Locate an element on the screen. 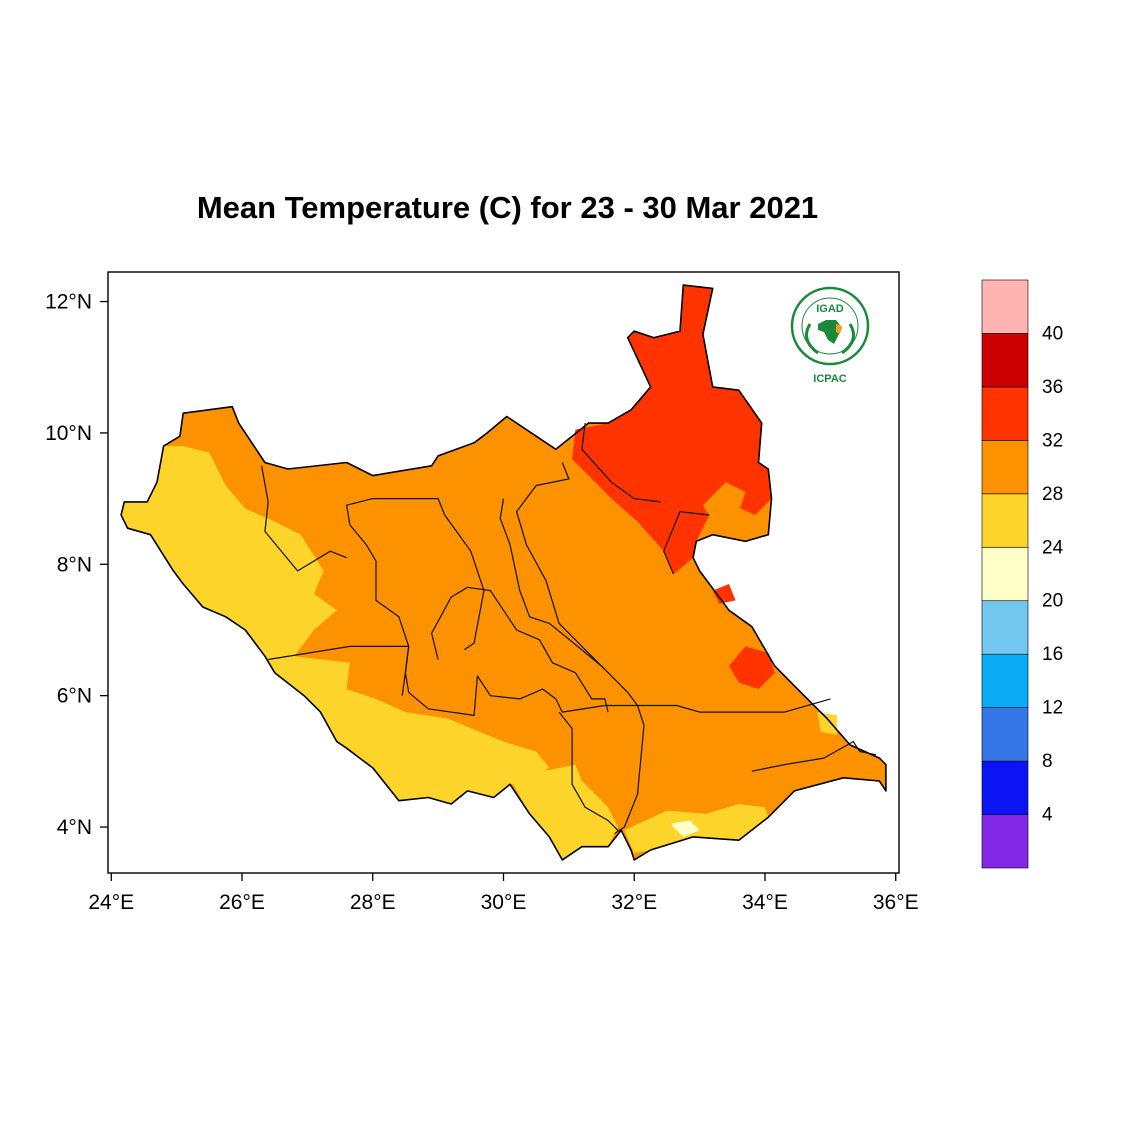 The width and height of the screenshot is (1125, 1125). region-northeast-red is located at coordinates (672, 430).